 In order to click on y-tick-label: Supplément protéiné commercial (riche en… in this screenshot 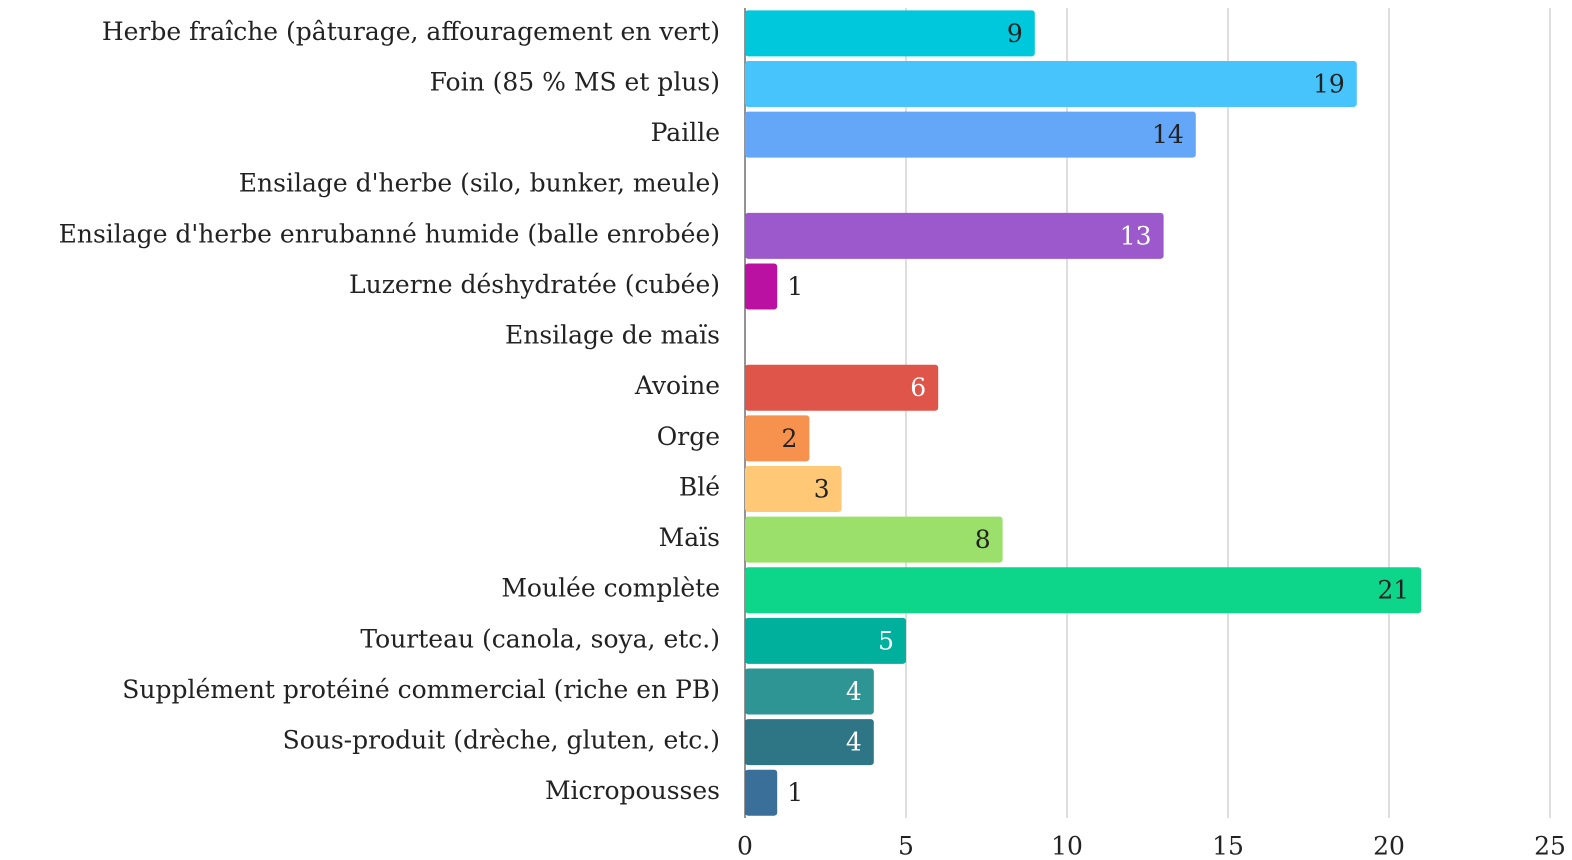, I will do `click(421, 689)`.